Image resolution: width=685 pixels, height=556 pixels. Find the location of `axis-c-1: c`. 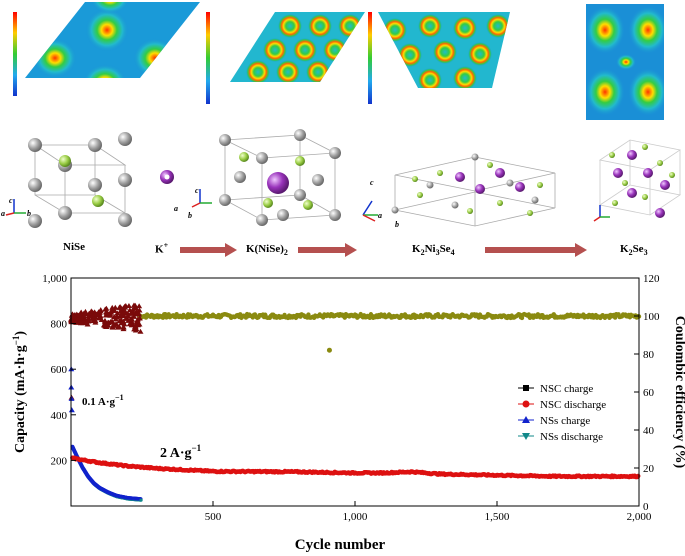

axis-c-1: c is located at coordinates (11, 200).